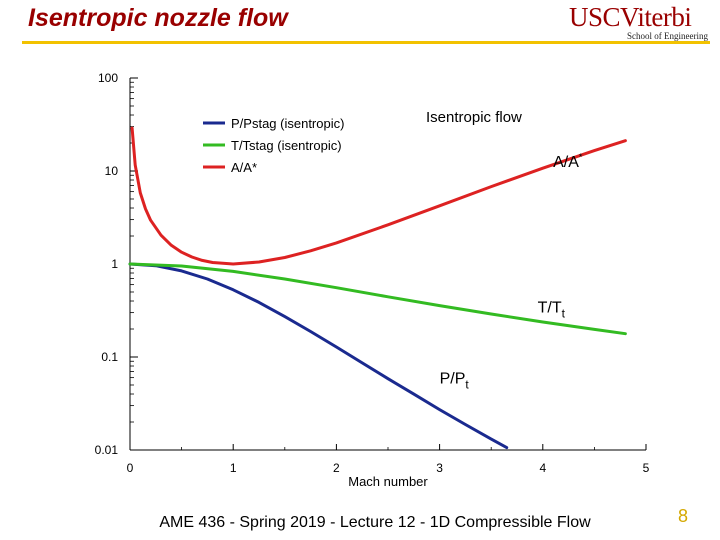 This screenshot has width=720, height=540. What do you see at coordinates (286, 145) in the screenshot?
I see `legend-label-1: T/Tstag (isentropic)` at bounding box center [286, 145].